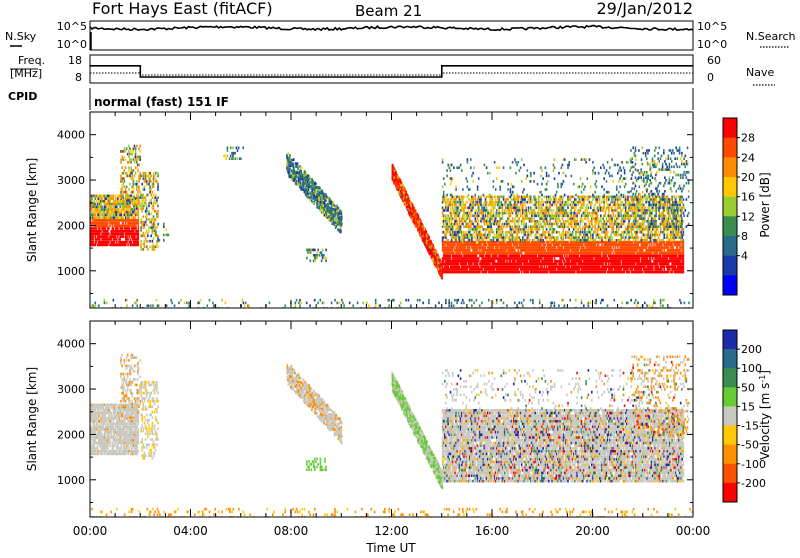 This screenshot has width=800, height=558. I want to click on noise-left-tick-top: 10^5, so click(72, 26).